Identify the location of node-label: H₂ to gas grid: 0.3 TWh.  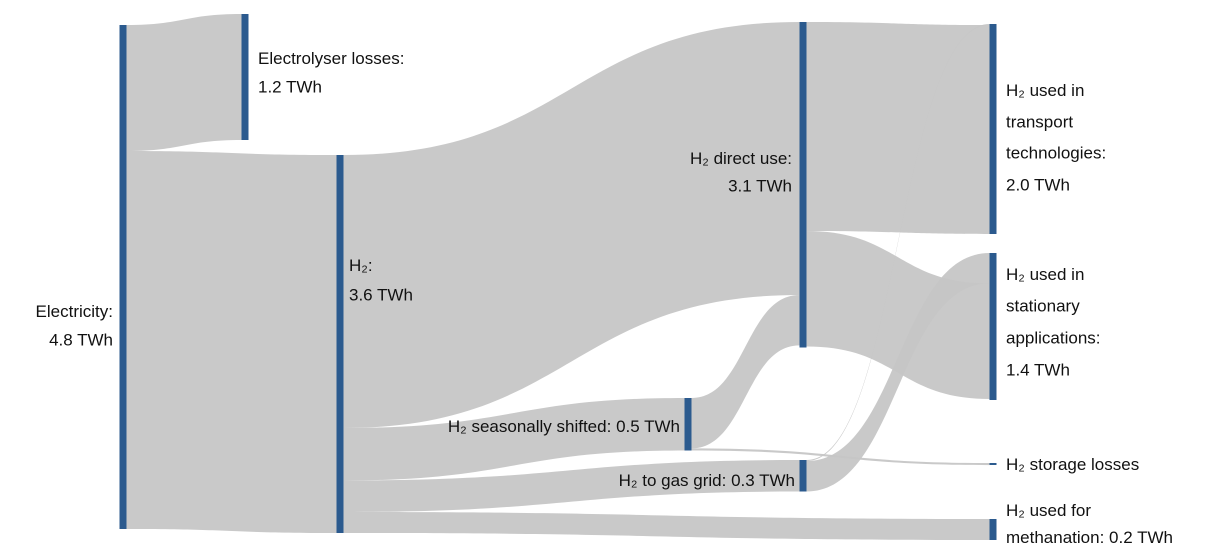
(707, 480).